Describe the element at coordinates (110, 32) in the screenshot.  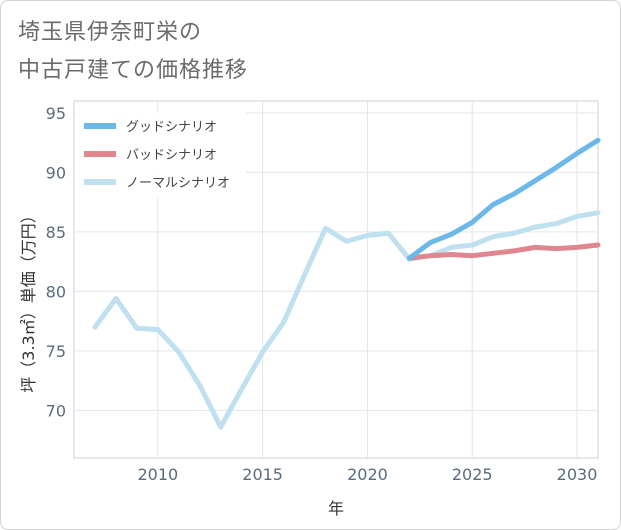
I see `chart-title-line1: 埼玉県伊奈町栄の` at that location.